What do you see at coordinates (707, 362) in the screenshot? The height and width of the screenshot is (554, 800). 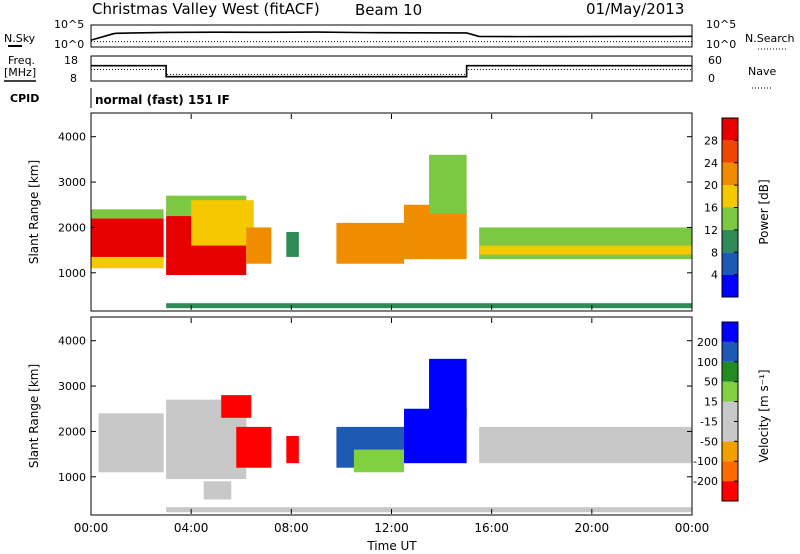 I see `colorbar-tick-label: 100` at bounding box center [707, 362].